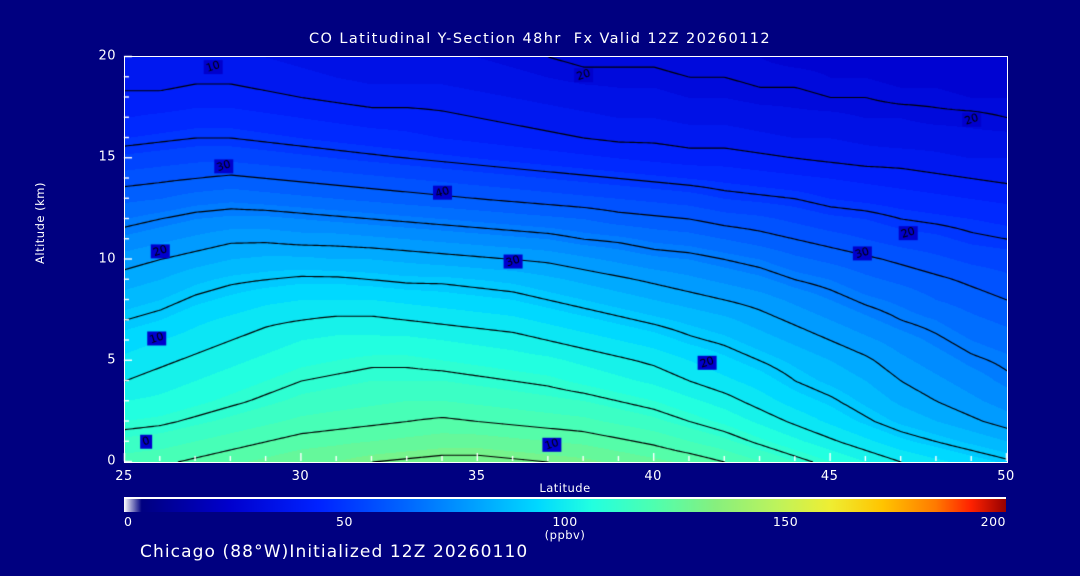  I want to click on colorbar-gradient, so click(565, 504).